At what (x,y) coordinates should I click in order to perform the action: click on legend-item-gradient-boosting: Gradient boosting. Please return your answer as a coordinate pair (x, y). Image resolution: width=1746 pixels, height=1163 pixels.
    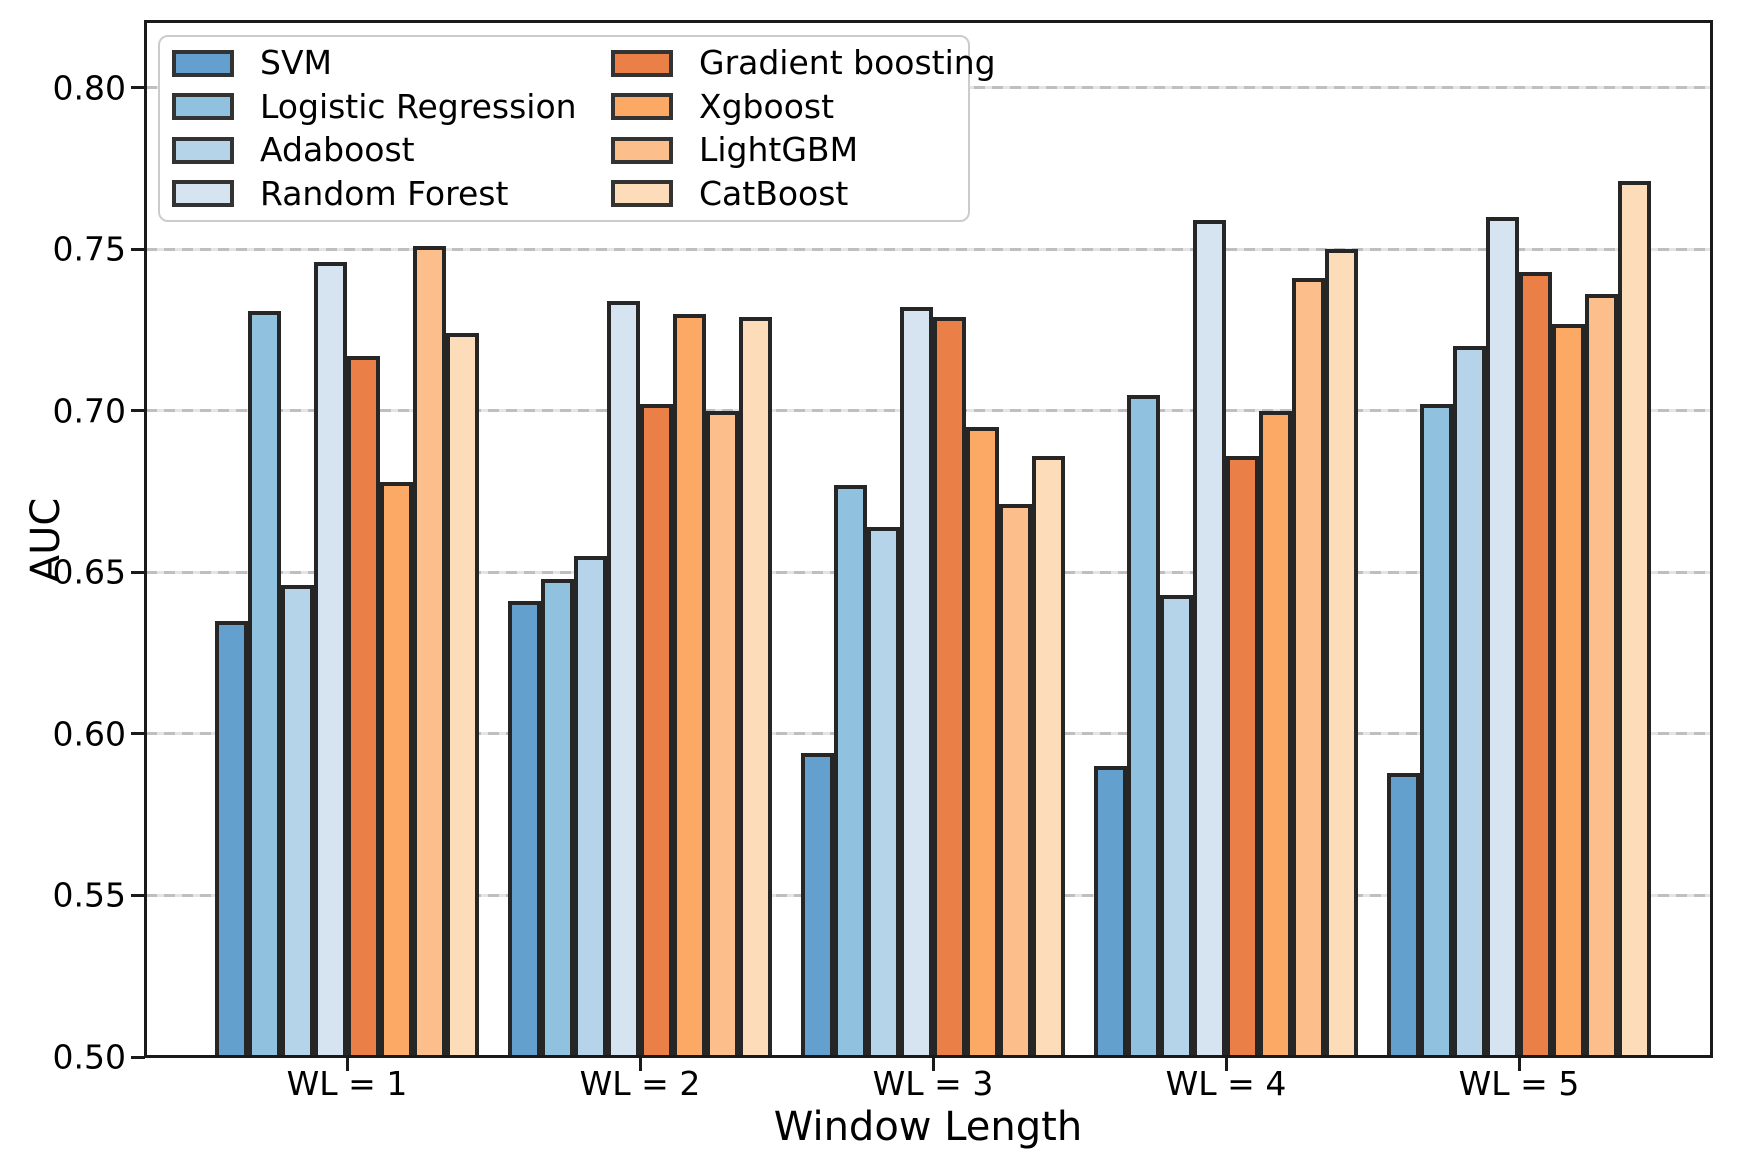
    Looking at the image, I should click on (803, 63).